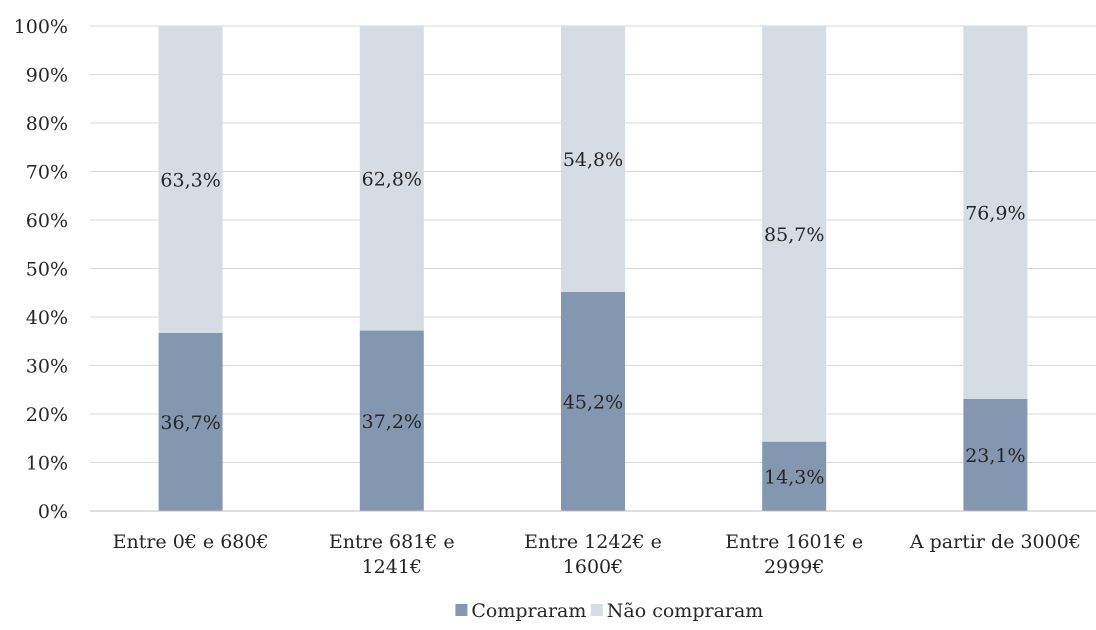 The image size is (1096, 630). I want to click on legend-label: Compraram, so click(528, 611).